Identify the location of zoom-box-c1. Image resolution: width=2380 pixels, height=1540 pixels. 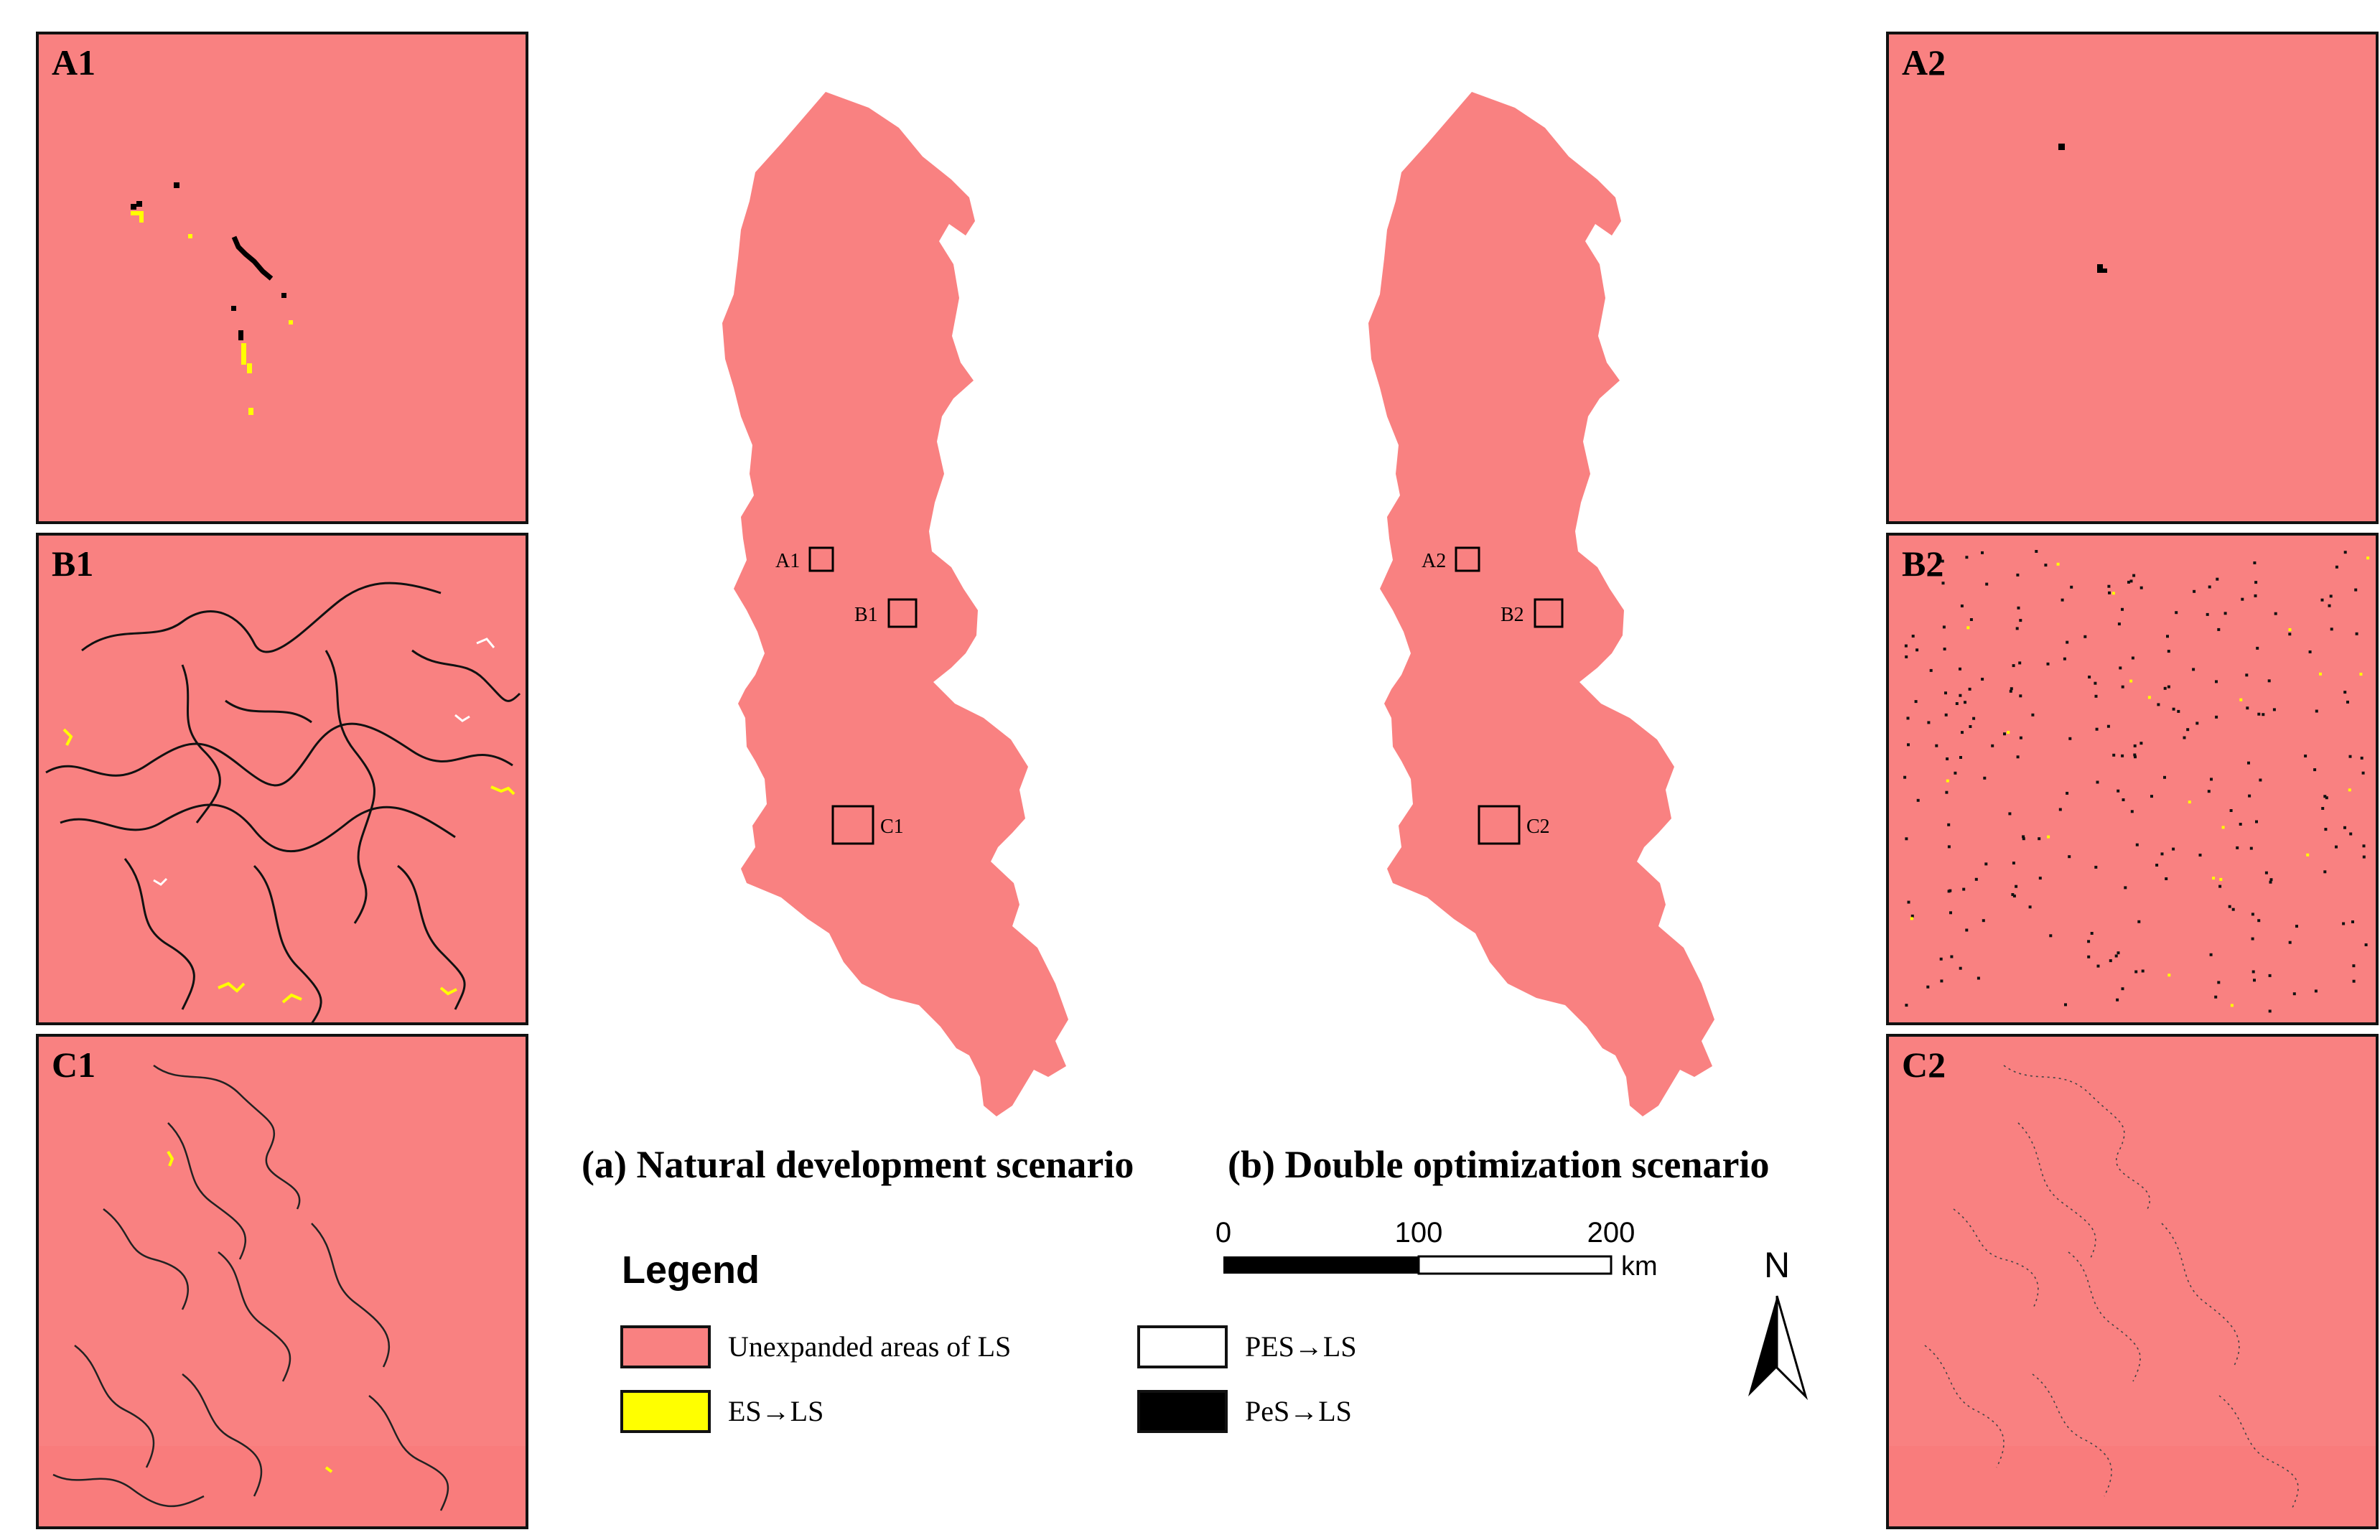
(852, 825).